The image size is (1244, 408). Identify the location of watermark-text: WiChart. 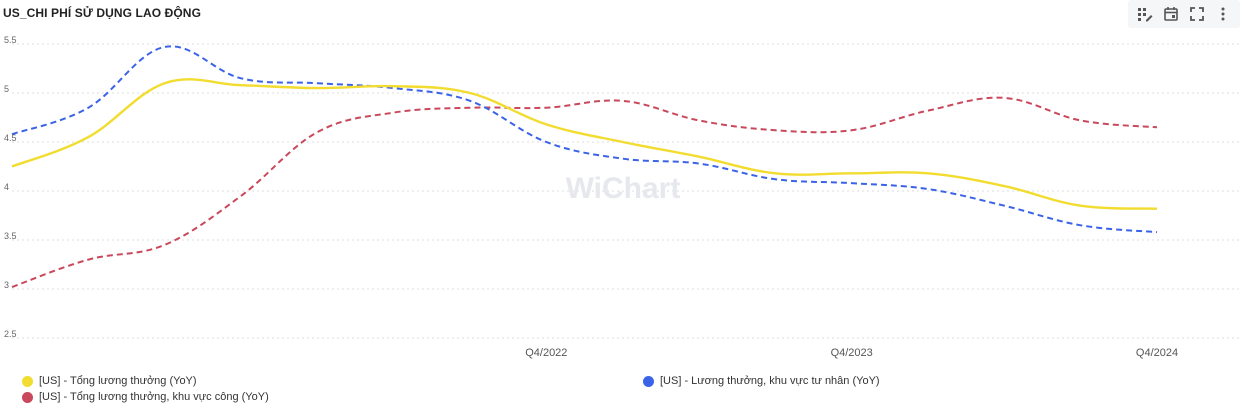
(623, 188).